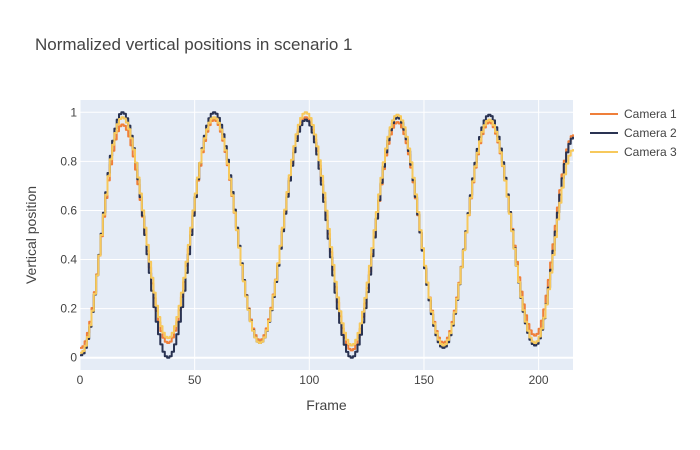 The image size is (700, 450). I want to click on x-tick-label: 100, so click(309, 380).